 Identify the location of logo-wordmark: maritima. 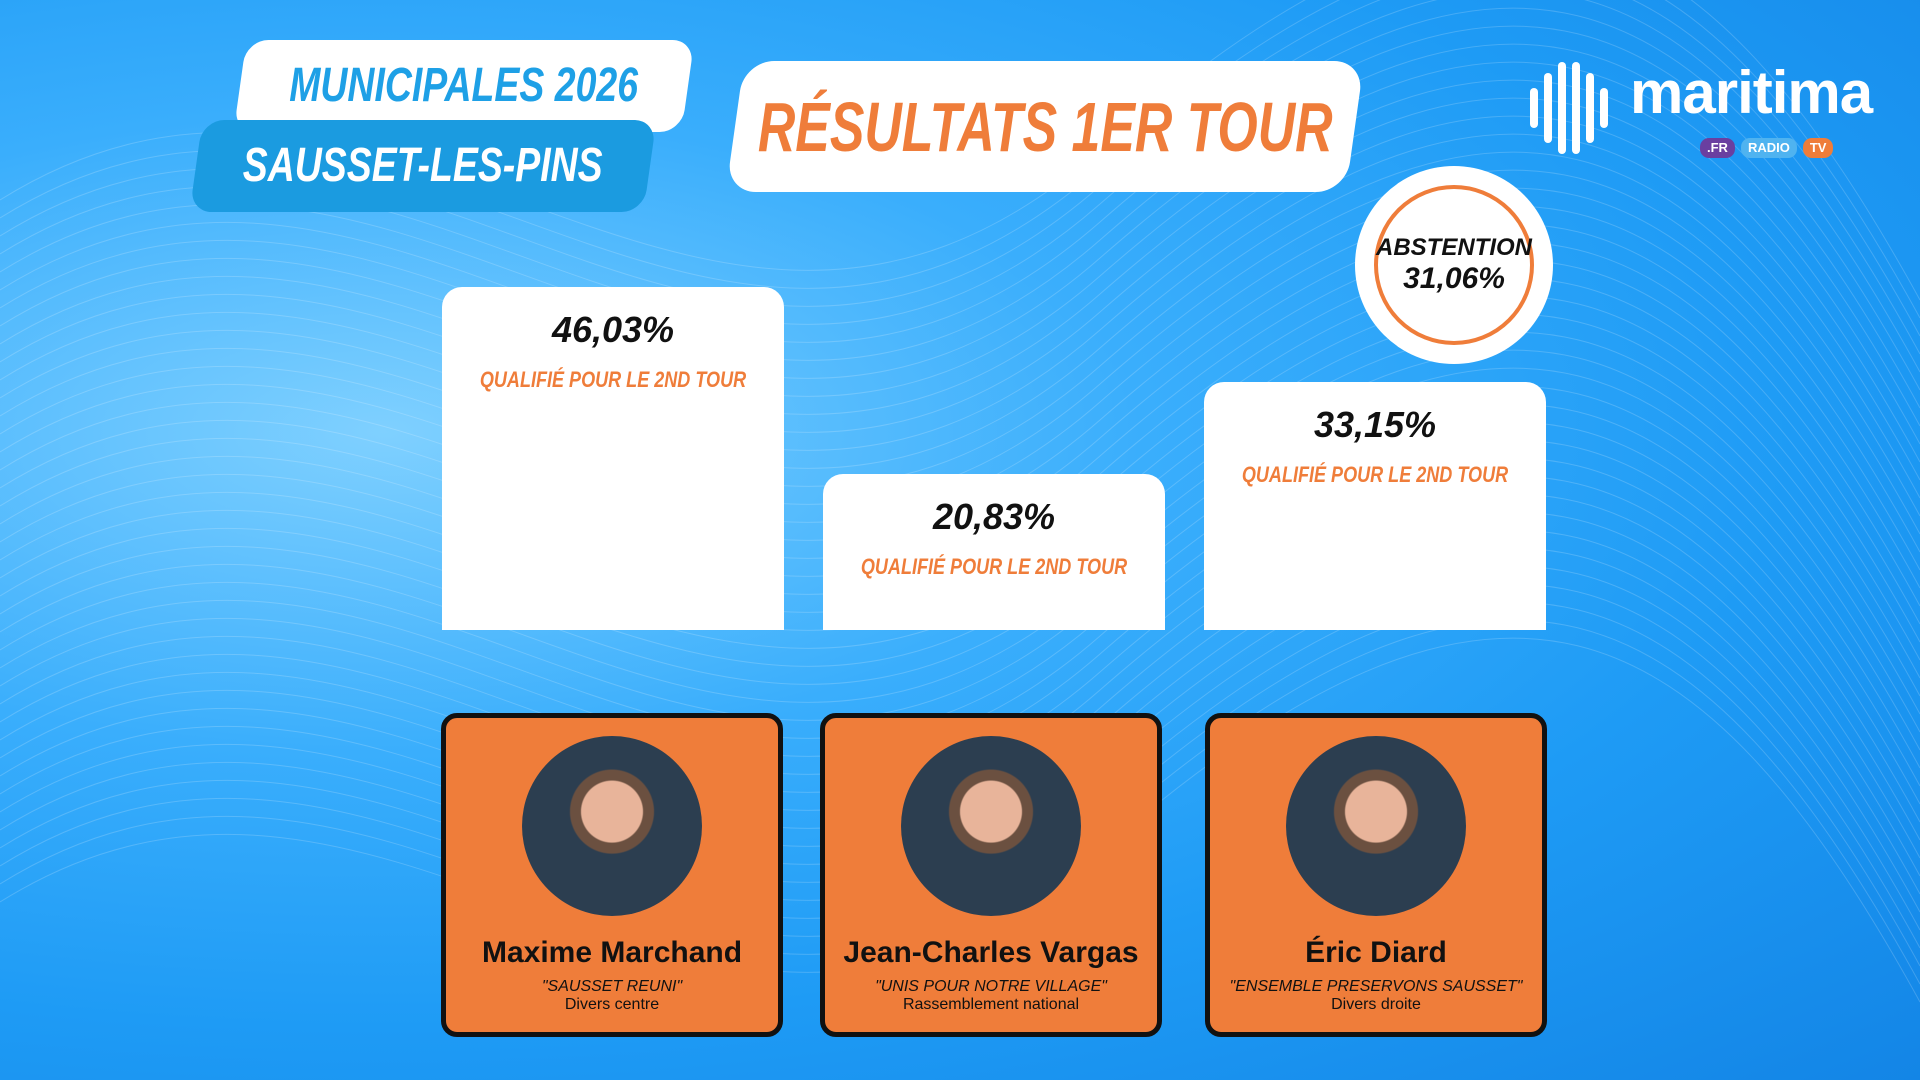
(1751, 92).